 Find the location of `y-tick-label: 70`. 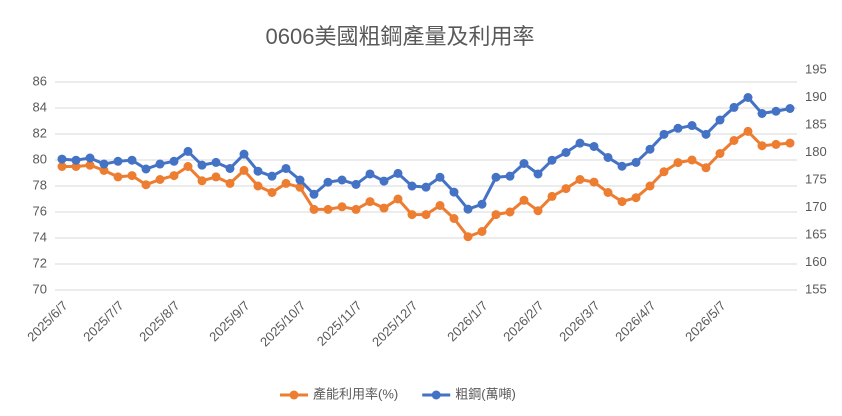

y-tick-label: 70 is located at coordinates (40, 288).